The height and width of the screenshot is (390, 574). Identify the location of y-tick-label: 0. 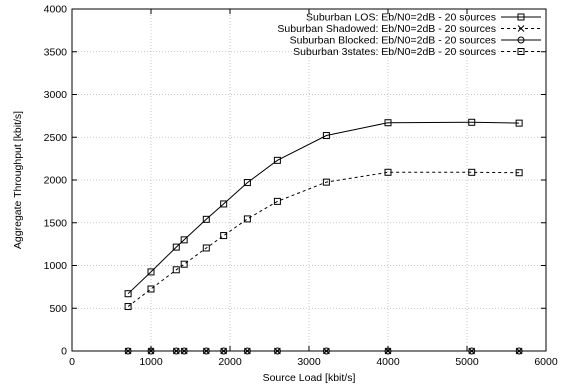
(64, 352).